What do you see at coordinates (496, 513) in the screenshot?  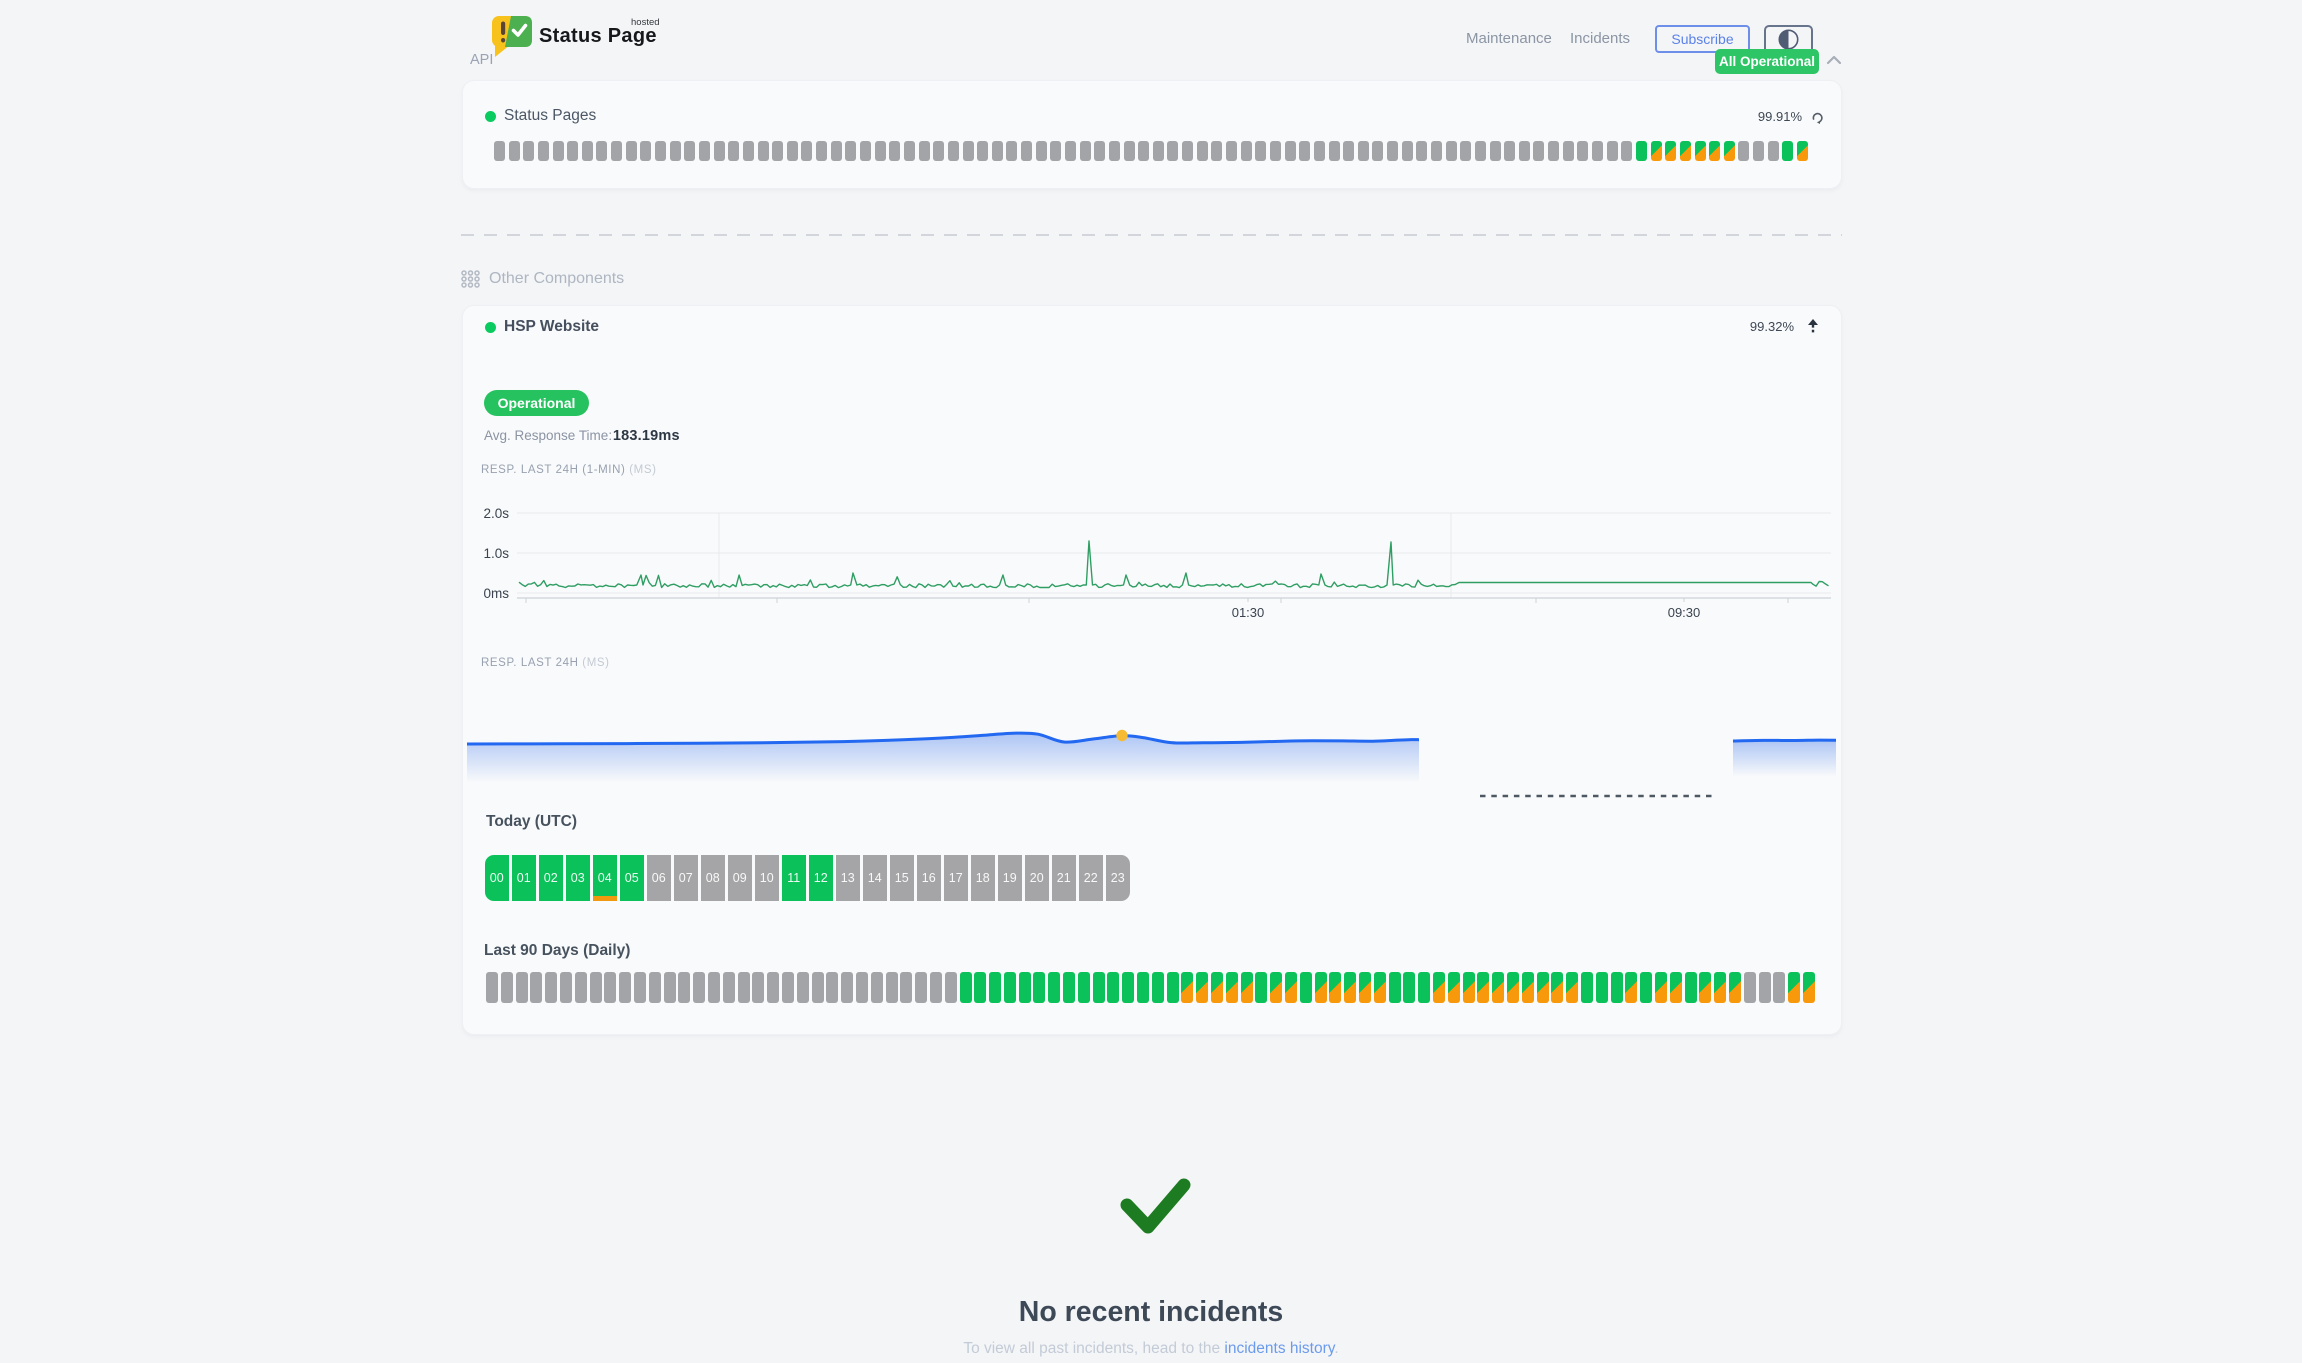 I see `svg-text: 2.0s` at bounding box center [496, 513].